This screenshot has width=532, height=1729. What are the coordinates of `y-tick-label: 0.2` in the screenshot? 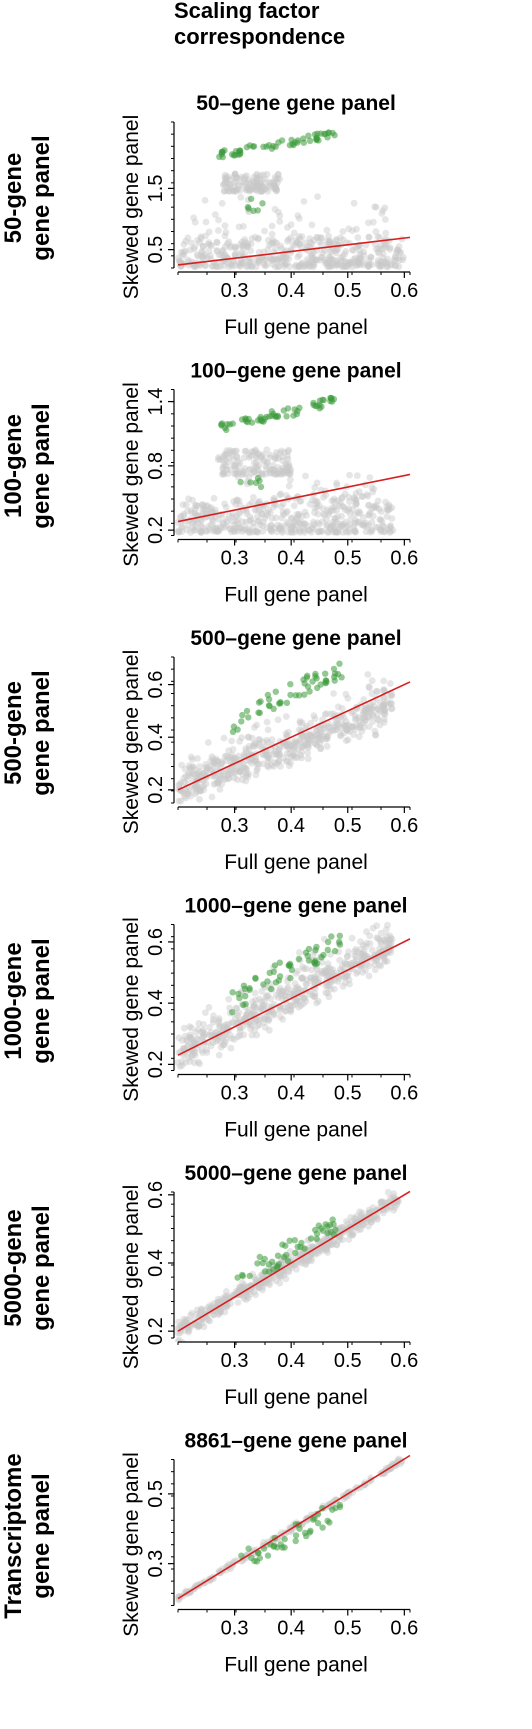 It's located at (156, 1064).